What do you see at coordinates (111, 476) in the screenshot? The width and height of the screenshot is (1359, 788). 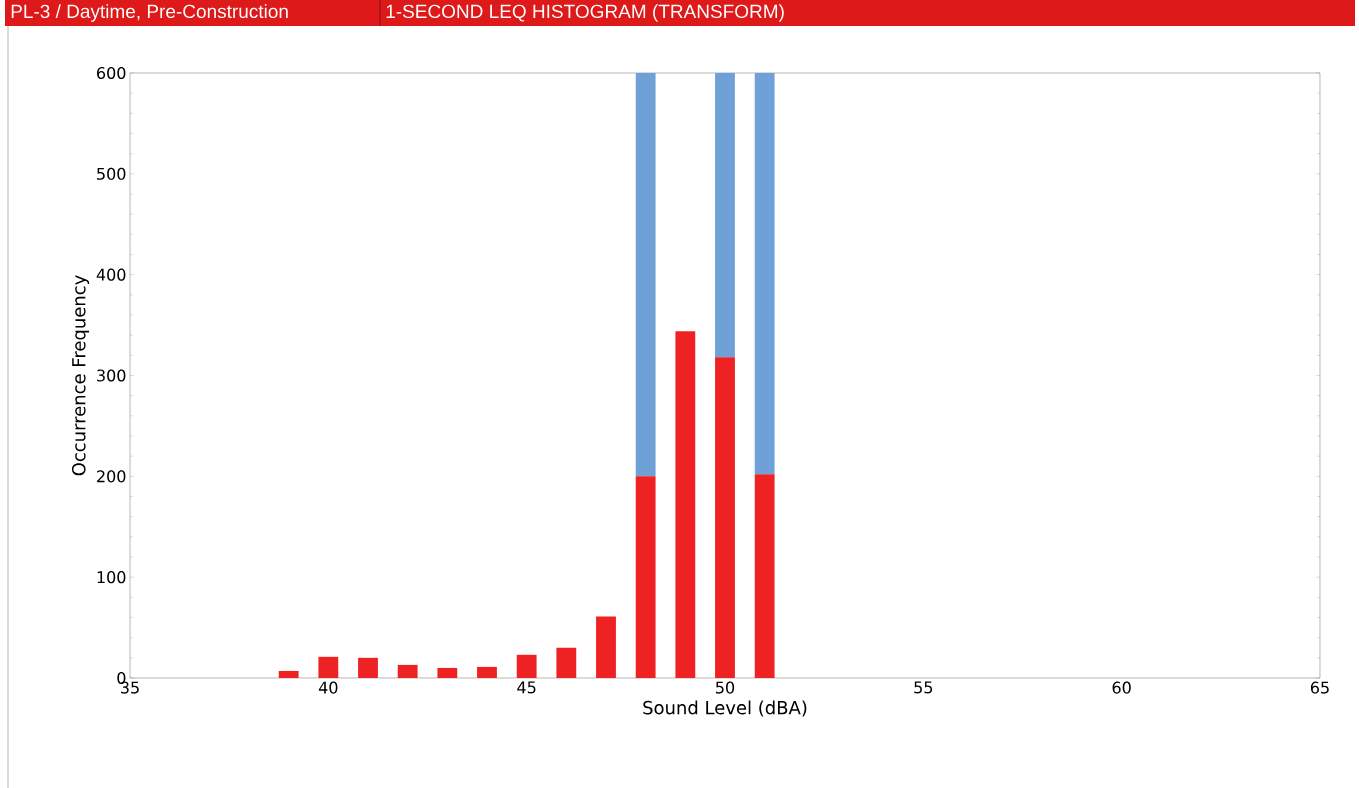 I see `y-tick-label: 200` at bounding box center [111, 476].